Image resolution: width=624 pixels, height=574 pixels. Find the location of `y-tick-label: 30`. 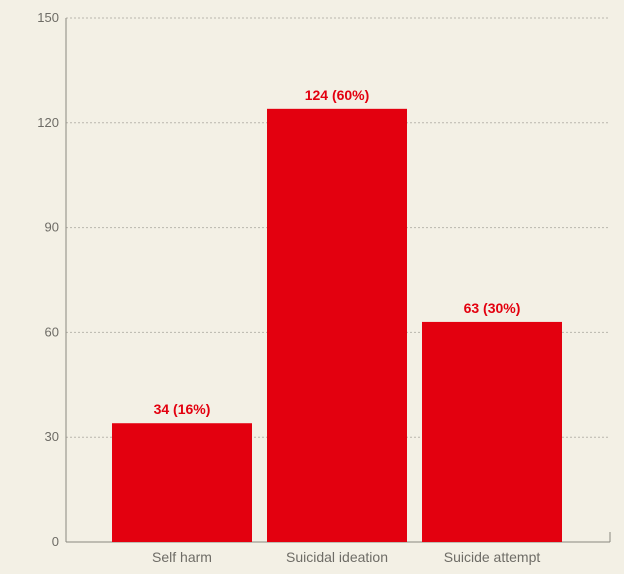

y-tick-label: 30 is located at coordinates (52, 436).